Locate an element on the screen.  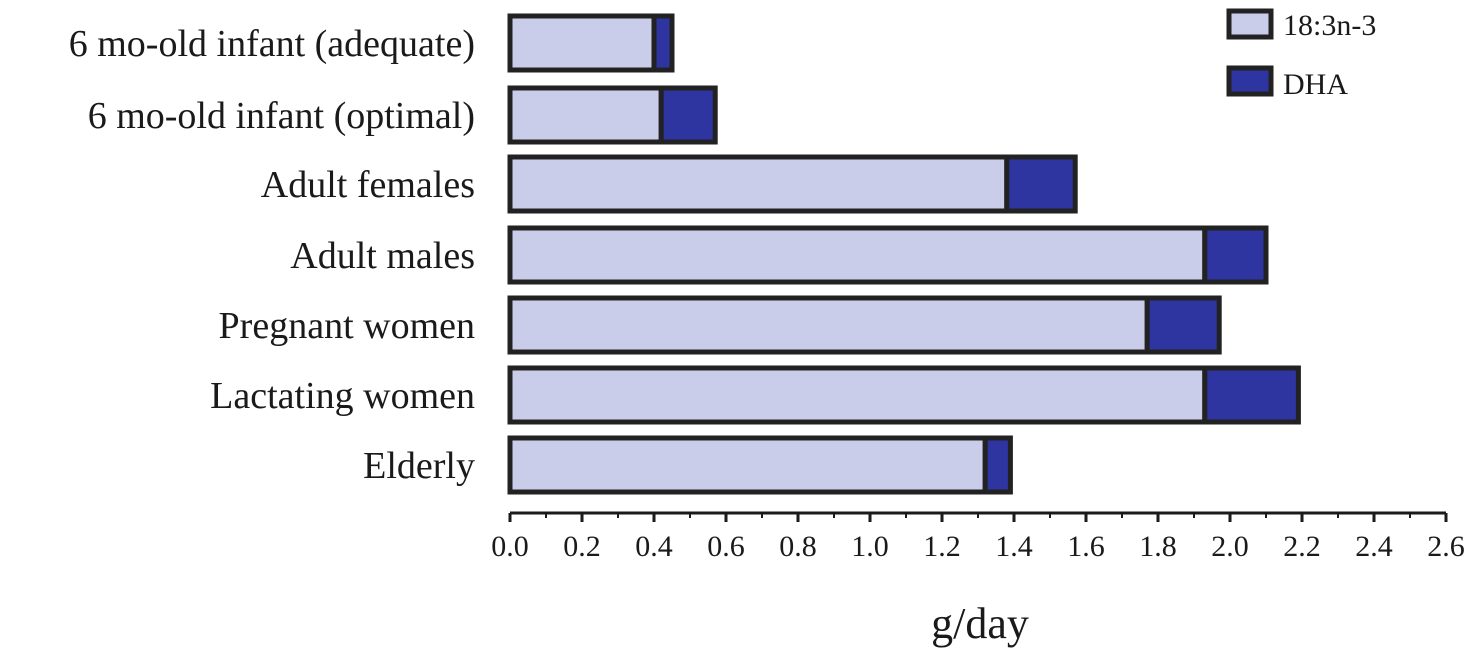
legend-swatch-dha is located at coordinates (1250, 81).